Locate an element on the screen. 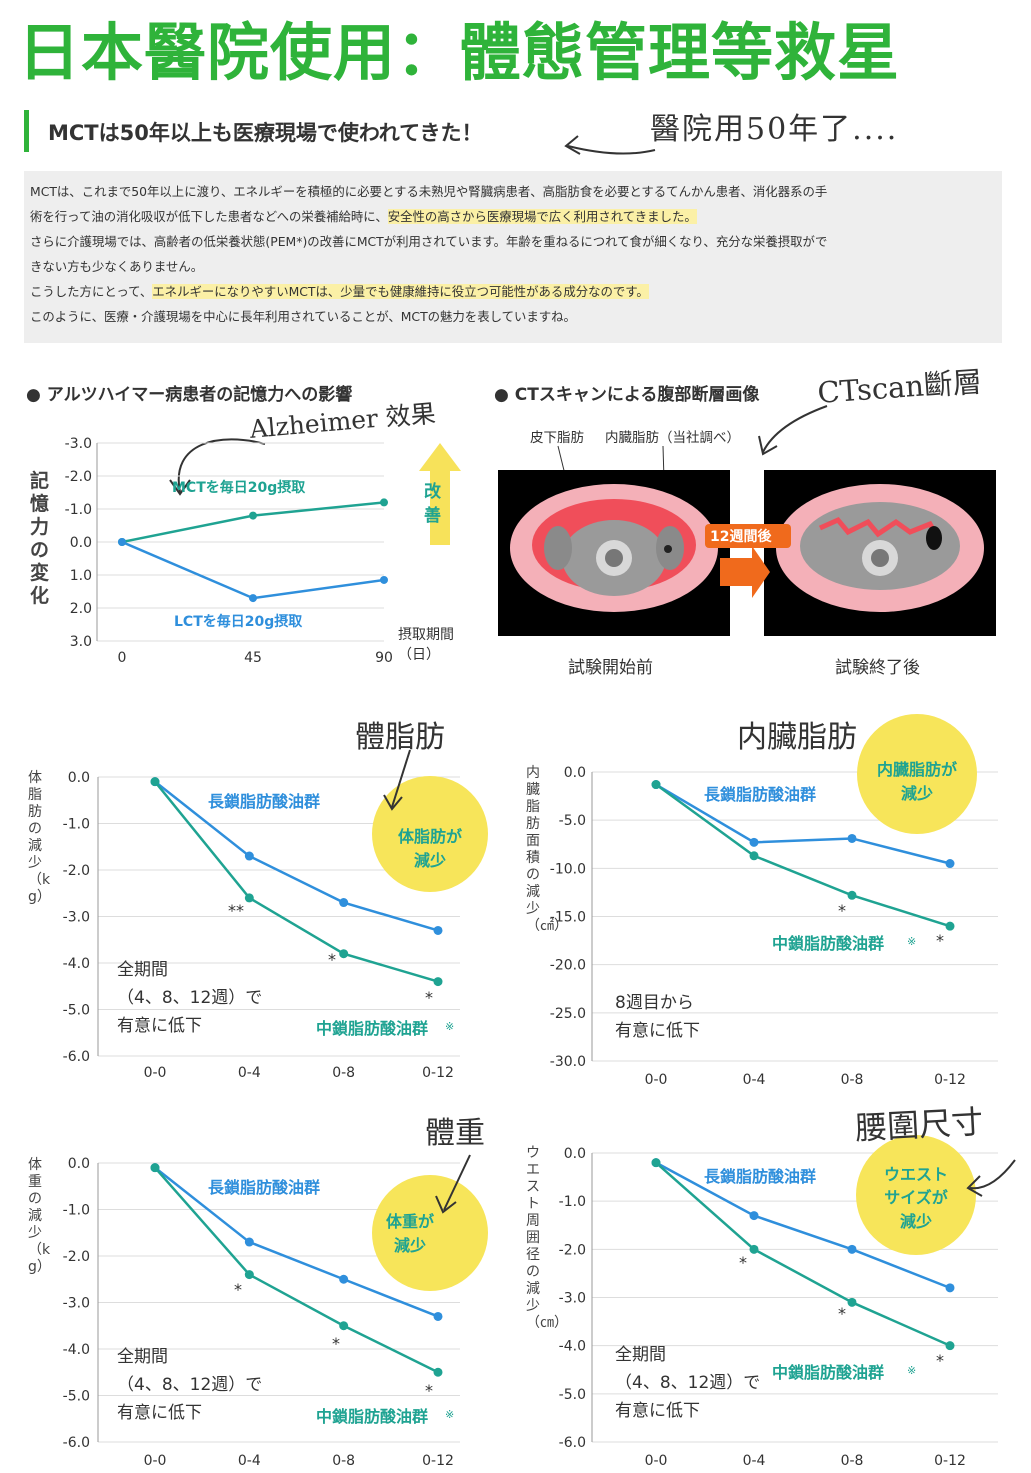 Image resolution: width=1031 pixels, height=1473 pixels. bodyfat-bubble-text-2: 減少 is located at coordinates (430, 860).